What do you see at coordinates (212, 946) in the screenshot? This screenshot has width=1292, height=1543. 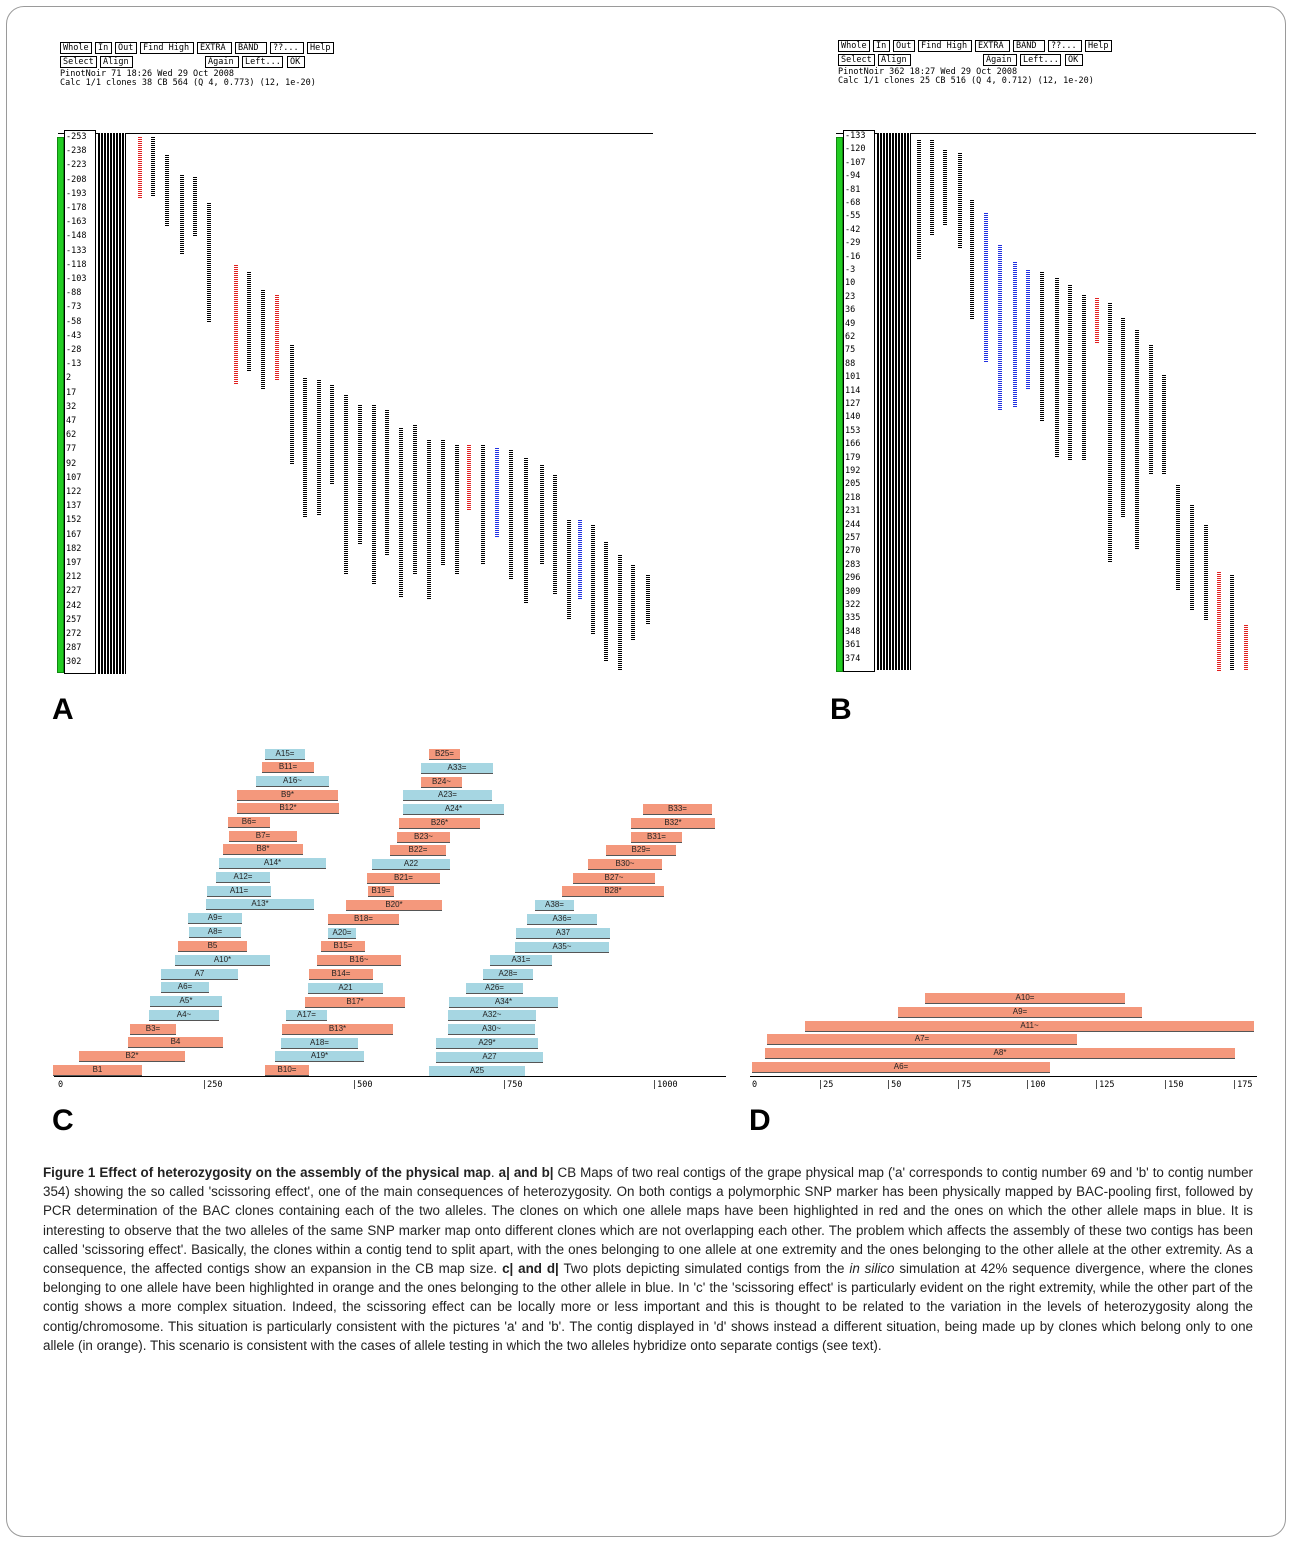 I see `panel-c-clone: B5` at bounding box center [212, 946].